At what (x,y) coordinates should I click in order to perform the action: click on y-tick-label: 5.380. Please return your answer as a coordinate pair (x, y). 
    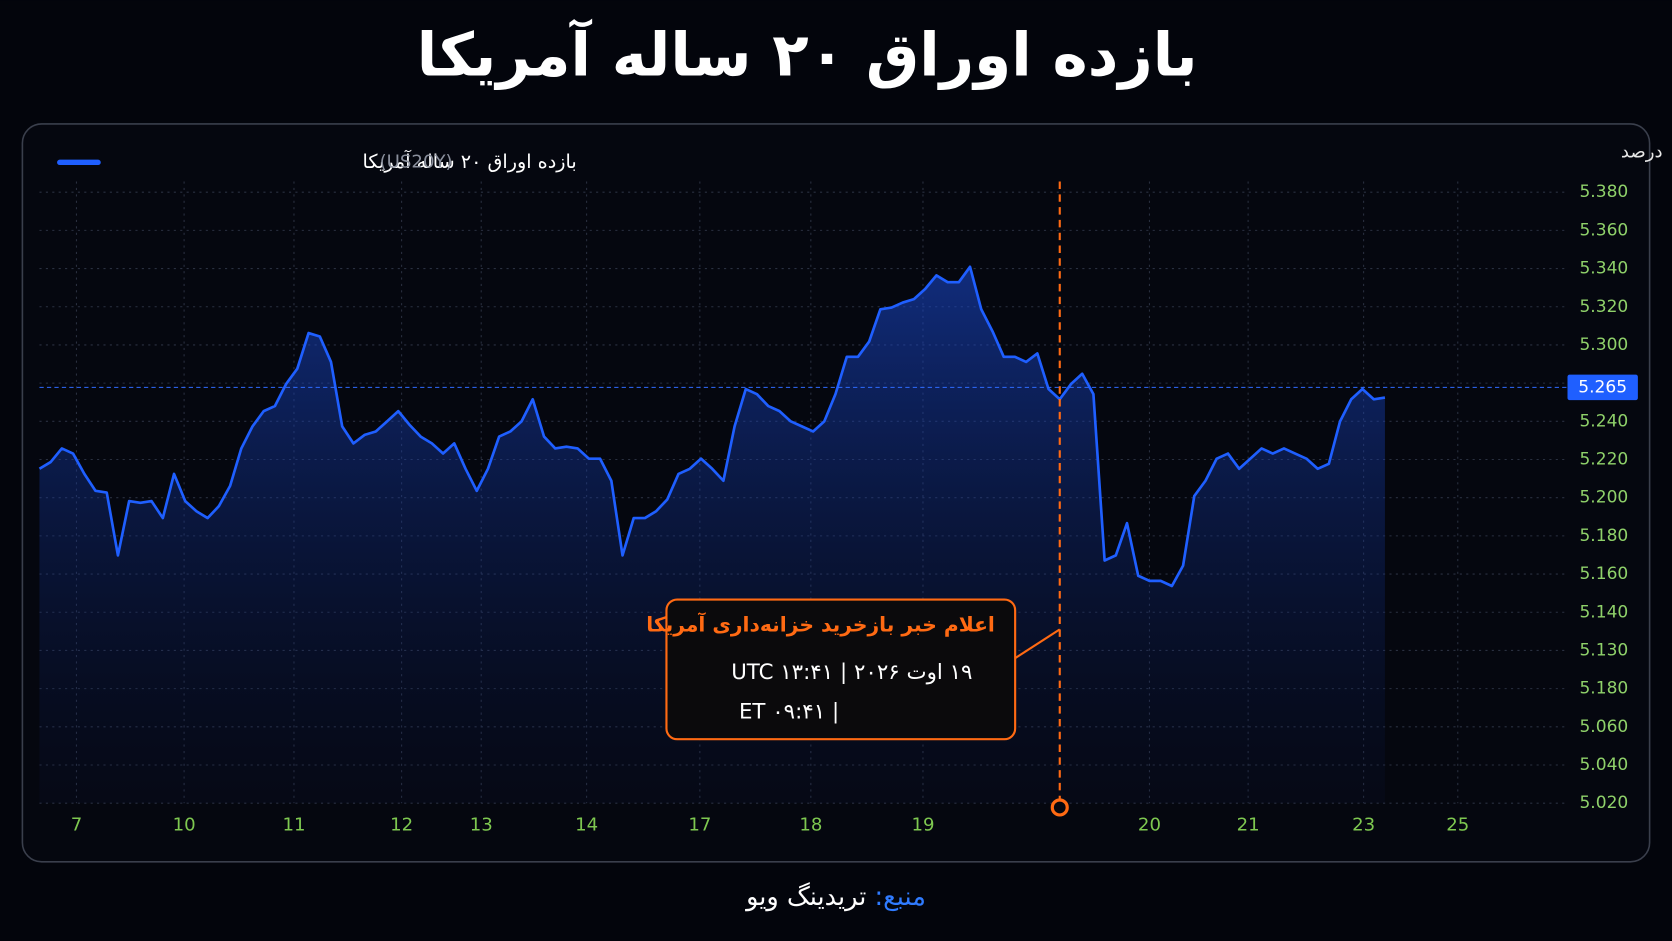
    Looking at the image, I should click on (1603, 192).